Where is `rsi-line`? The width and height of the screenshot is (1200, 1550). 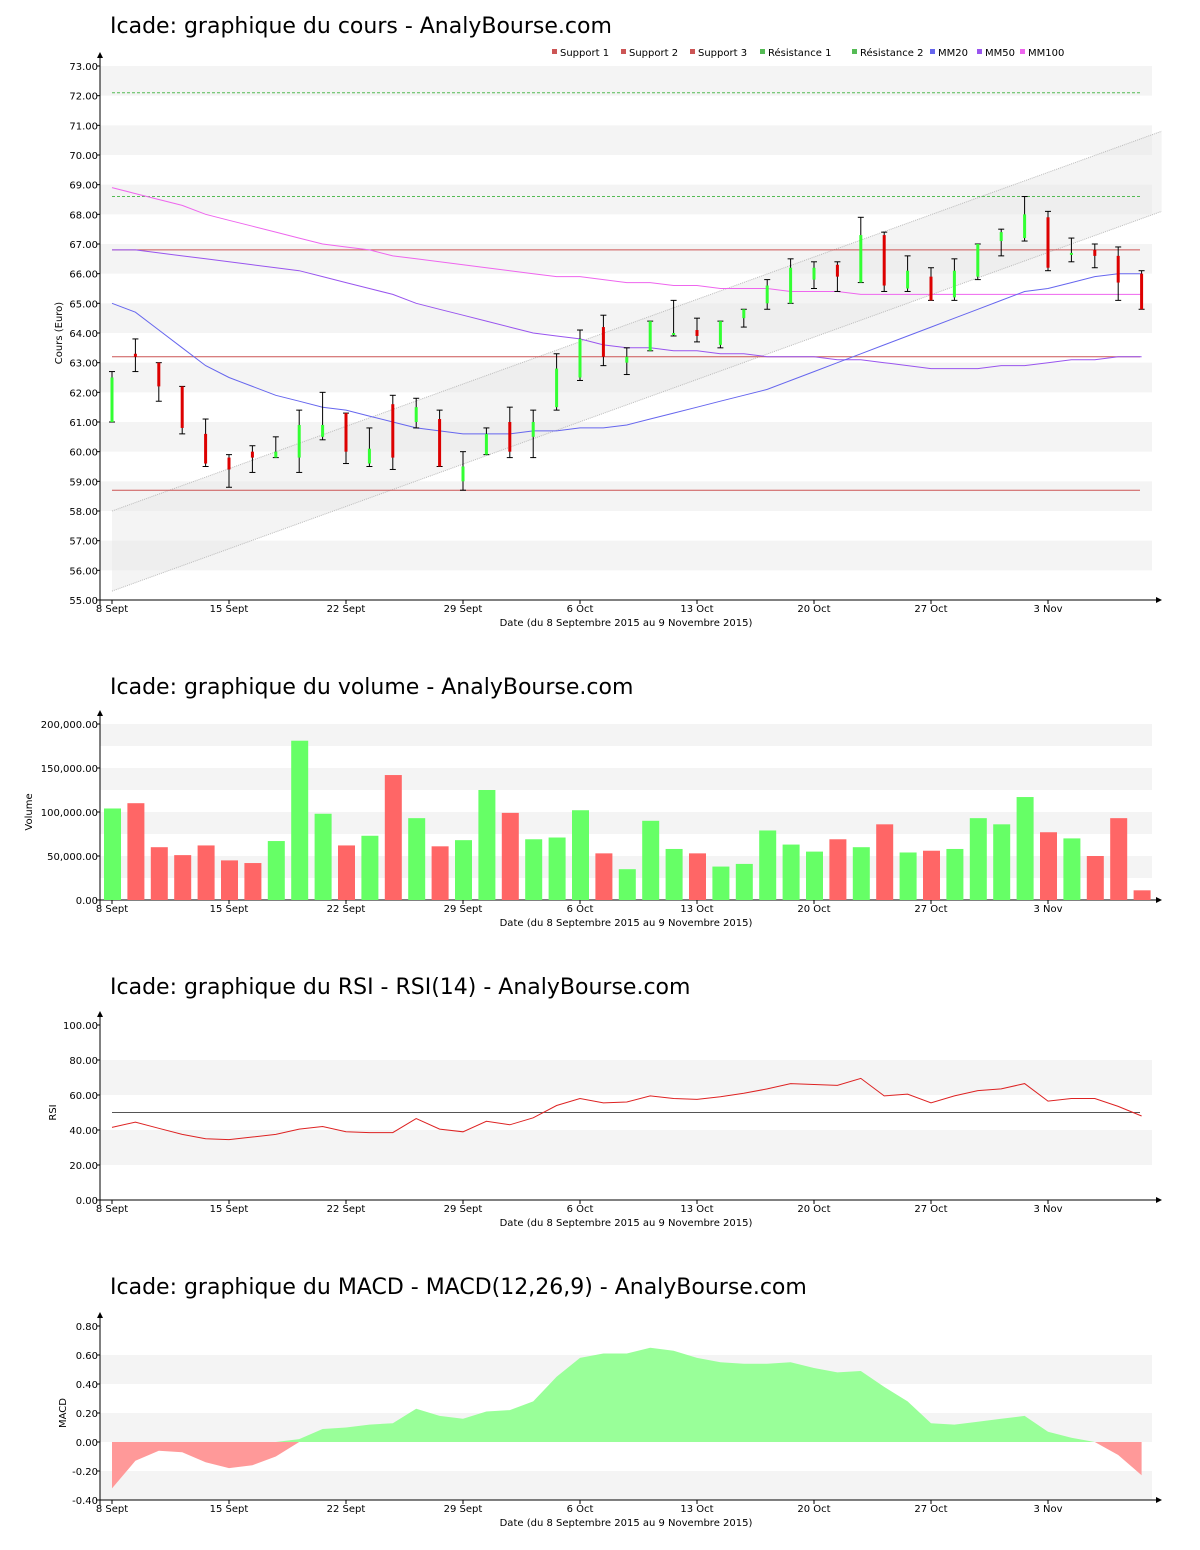
rsi-line is located at coordinates (626, 1109).